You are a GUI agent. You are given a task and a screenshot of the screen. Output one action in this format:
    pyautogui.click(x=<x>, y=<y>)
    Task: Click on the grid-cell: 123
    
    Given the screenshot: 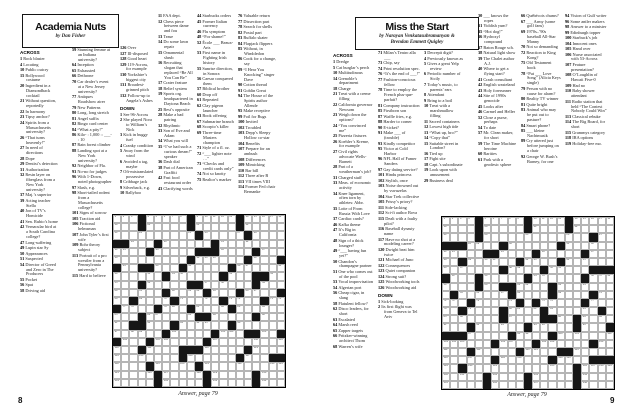 What is the action you would take?
    pyautogui.click(x=470, y=368)
    